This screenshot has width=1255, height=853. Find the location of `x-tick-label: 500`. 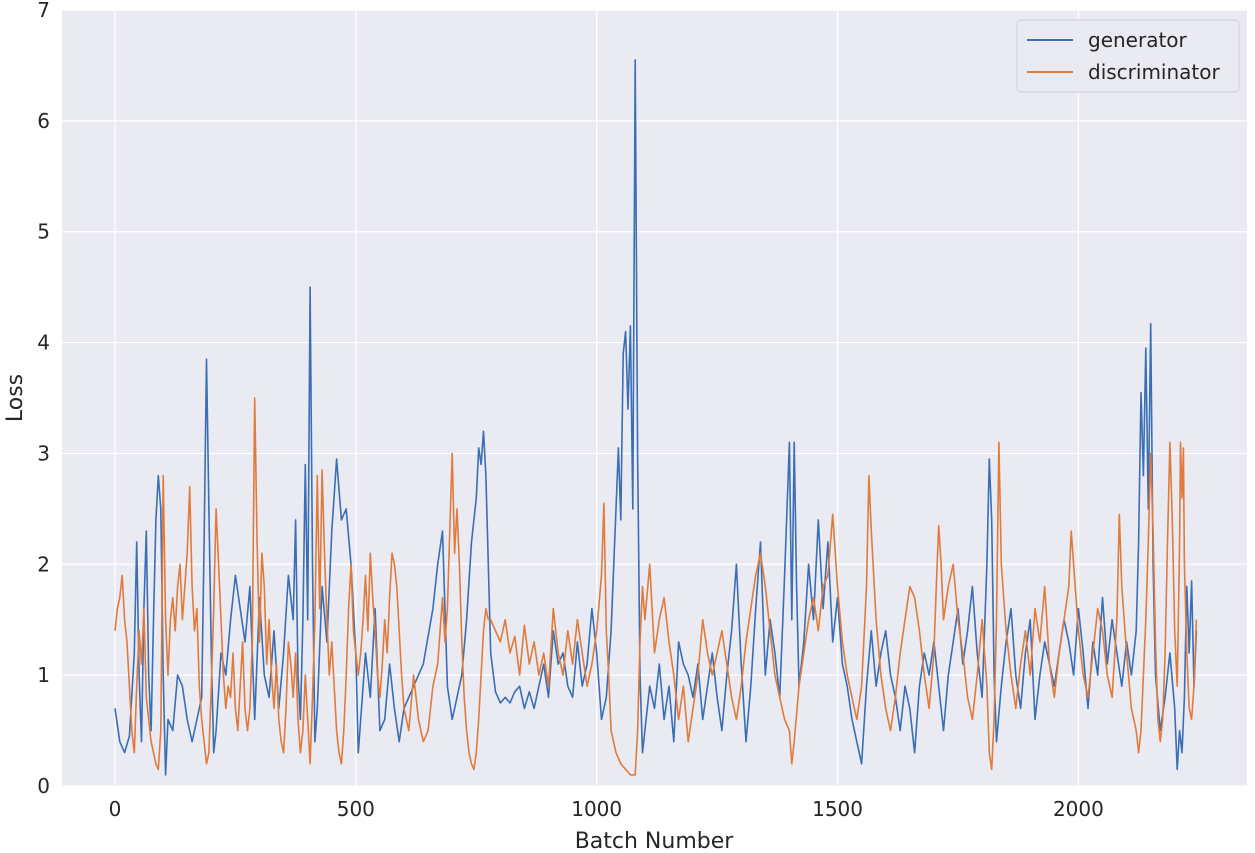

x-tick-label: 500 is located at coordinates (356, 809).